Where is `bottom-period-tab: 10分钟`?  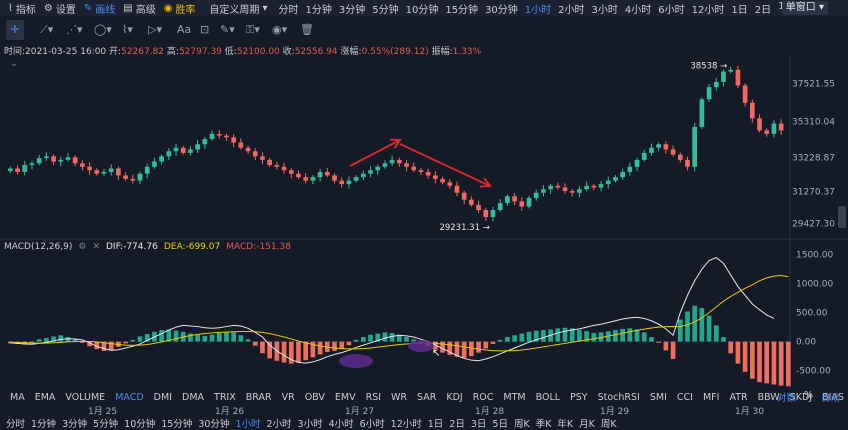
bottom-period-tab: 10分钟 is located at coordinates (140, 424).